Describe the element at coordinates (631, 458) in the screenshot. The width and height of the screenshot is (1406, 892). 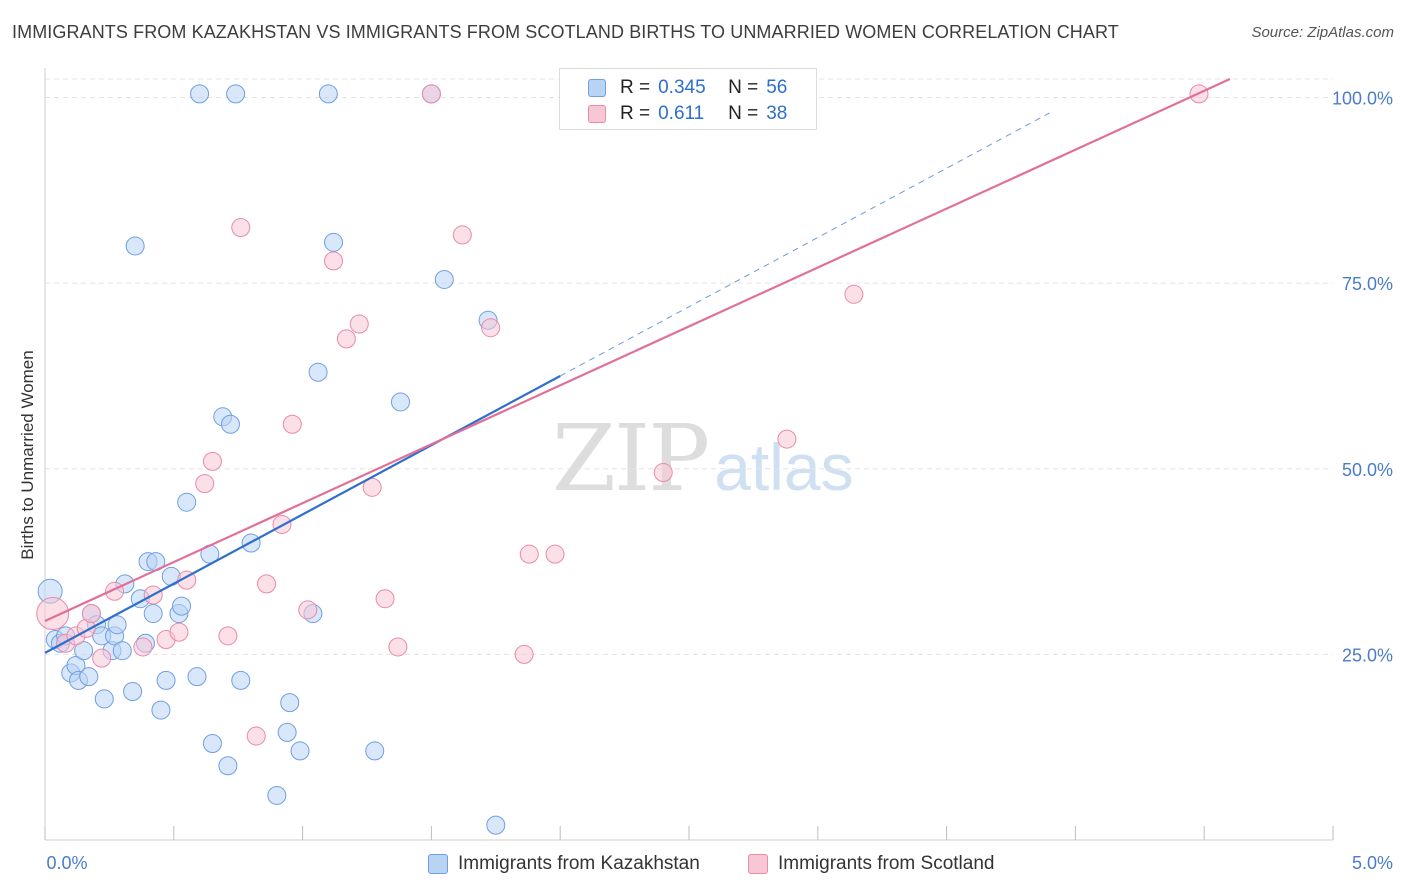
I see `watermark-zip: ZIP` at that location.